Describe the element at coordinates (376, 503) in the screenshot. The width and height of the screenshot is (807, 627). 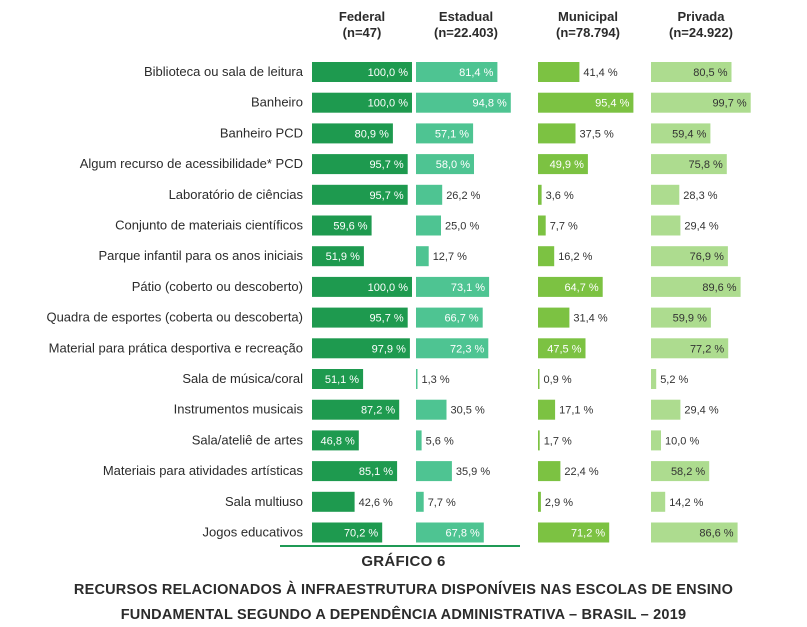
I see `data-label-federal: 42,6 %` at that location.